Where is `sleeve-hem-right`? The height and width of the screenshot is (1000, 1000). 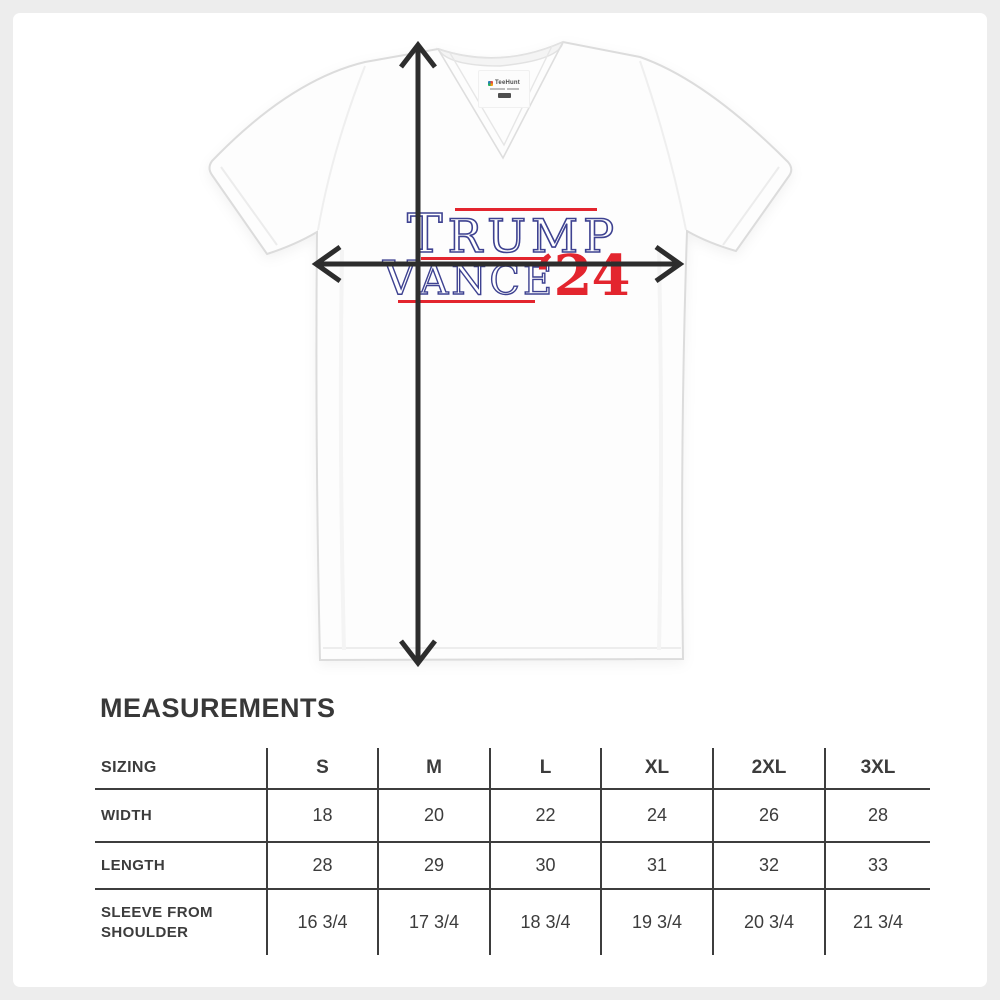 sleeve-hem-right is located at coordinates (751, 206).